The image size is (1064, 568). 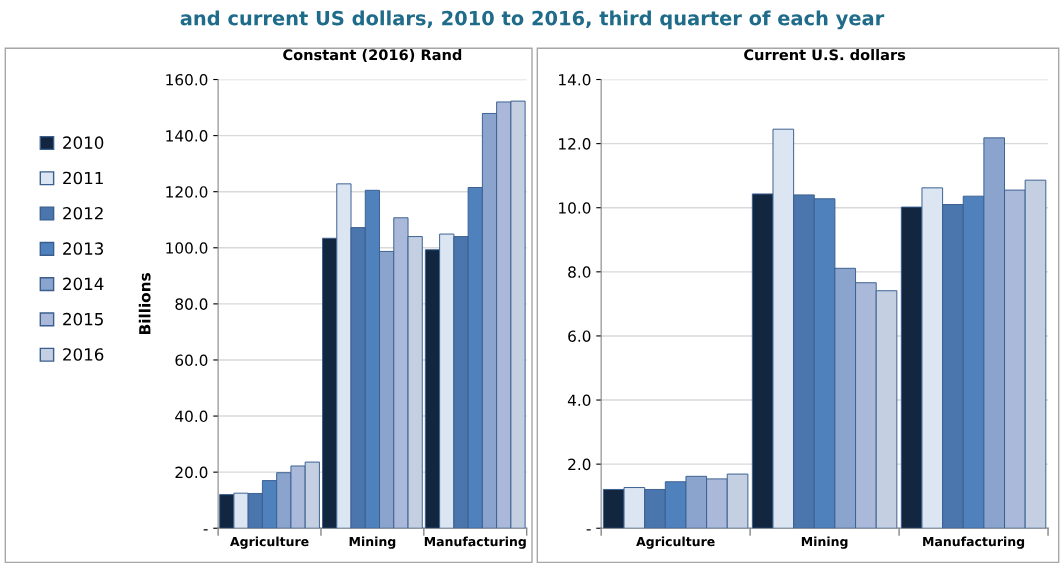 I want to click on y-tick-label: 140.0, so click(x=187, y=136).